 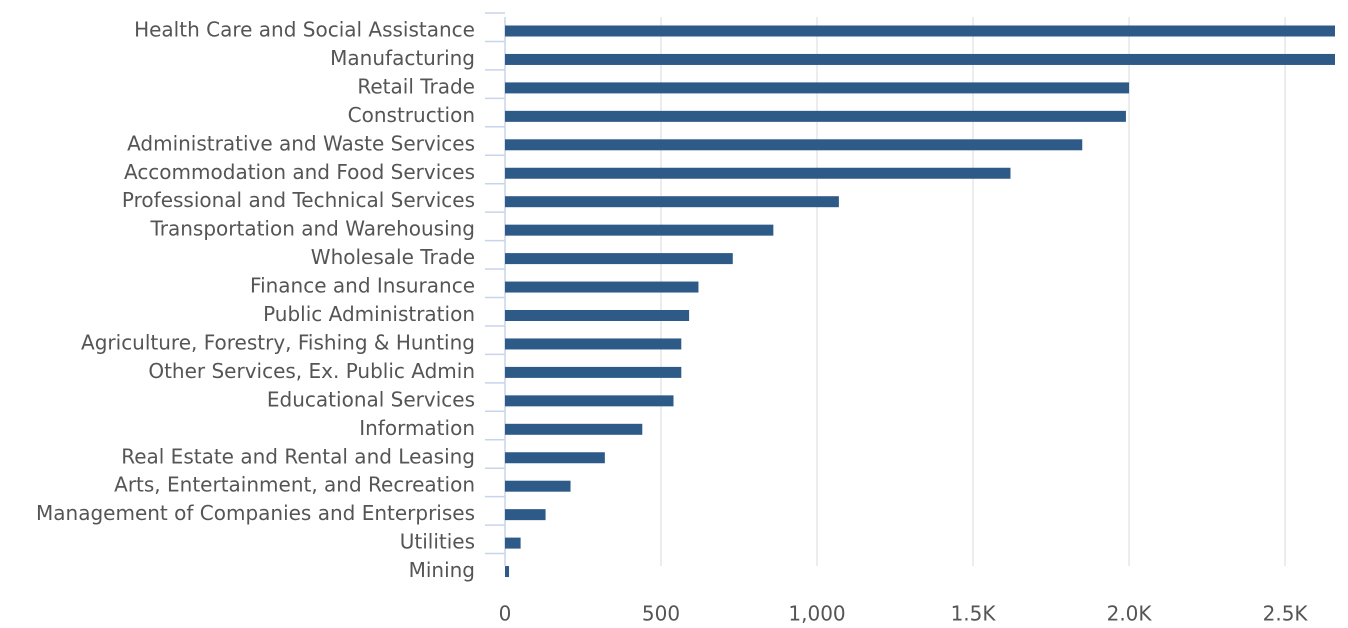 What do you see at coordinates (411, 115) in the screenshot?
I see `y-tick-label: Construction` at bounding box center [411, 115].